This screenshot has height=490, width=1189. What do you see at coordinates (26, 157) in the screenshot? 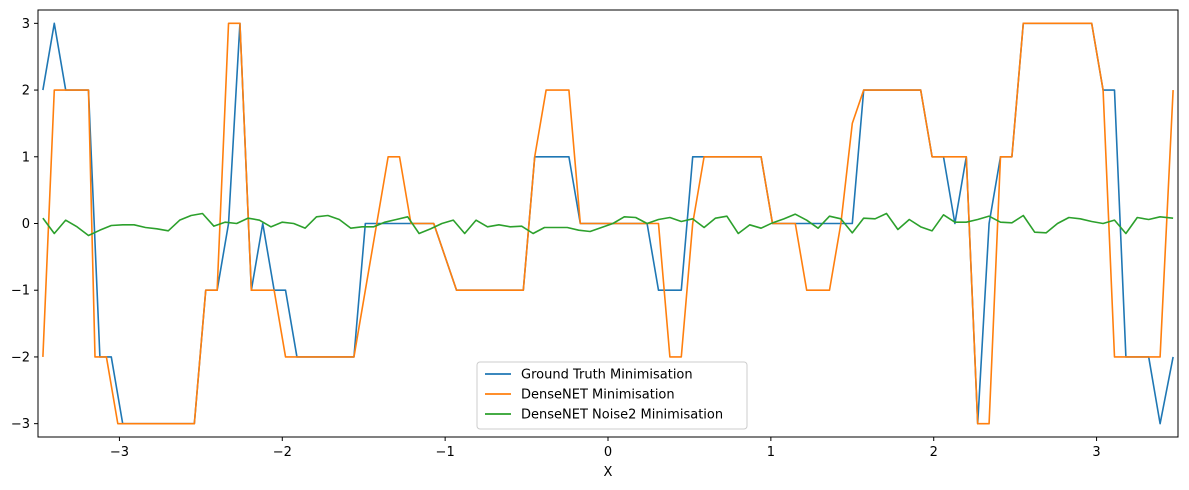
I see `y-tick-label: 1` at bounding box center [26, 157].